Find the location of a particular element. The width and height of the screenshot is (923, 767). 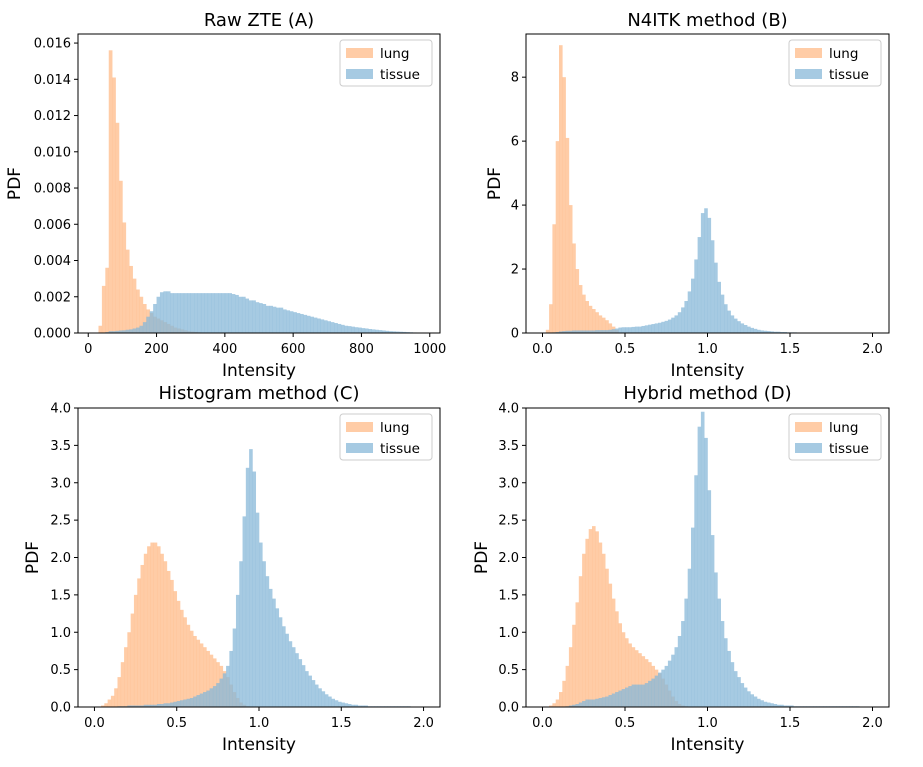

y-tick-label: 0.006 is located at coordinates (52, 225).